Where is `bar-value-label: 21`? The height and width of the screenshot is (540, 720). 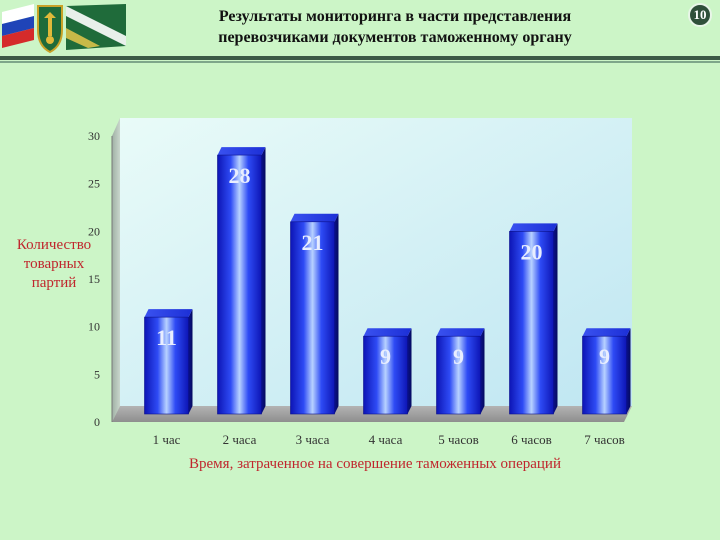 bar-value-label: 21 is located at coordinates (313, 242).